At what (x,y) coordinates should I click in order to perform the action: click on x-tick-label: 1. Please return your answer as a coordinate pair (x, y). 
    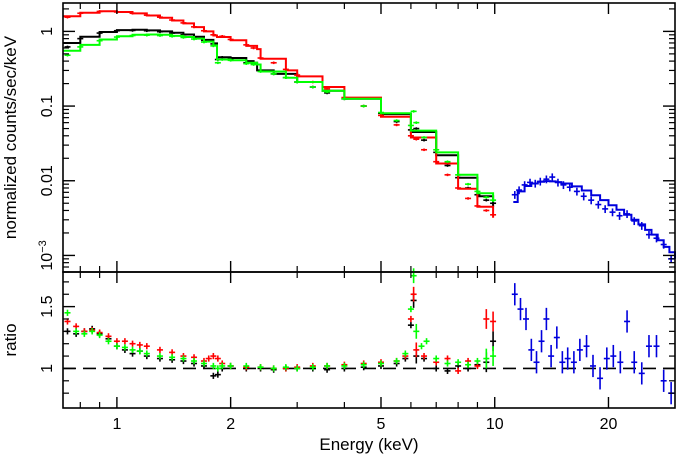
    Looking at the image, I should click on (116, 424).